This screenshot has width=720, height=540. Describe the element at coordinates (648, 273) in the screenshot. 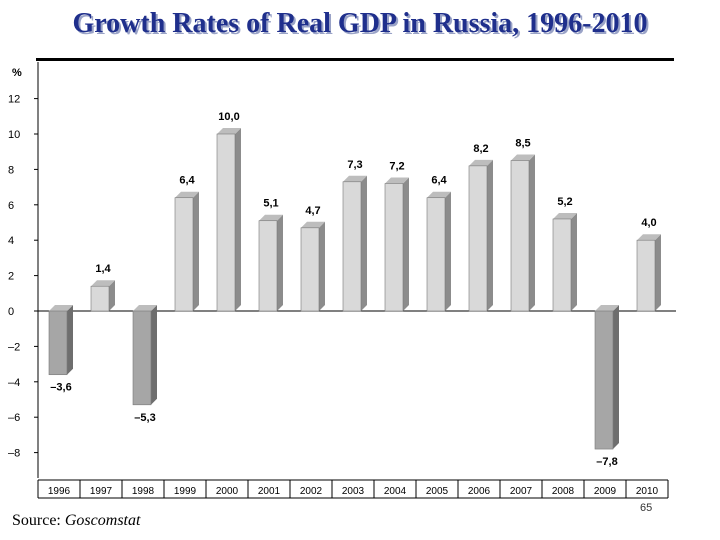

I see `bar-2010` at that location.